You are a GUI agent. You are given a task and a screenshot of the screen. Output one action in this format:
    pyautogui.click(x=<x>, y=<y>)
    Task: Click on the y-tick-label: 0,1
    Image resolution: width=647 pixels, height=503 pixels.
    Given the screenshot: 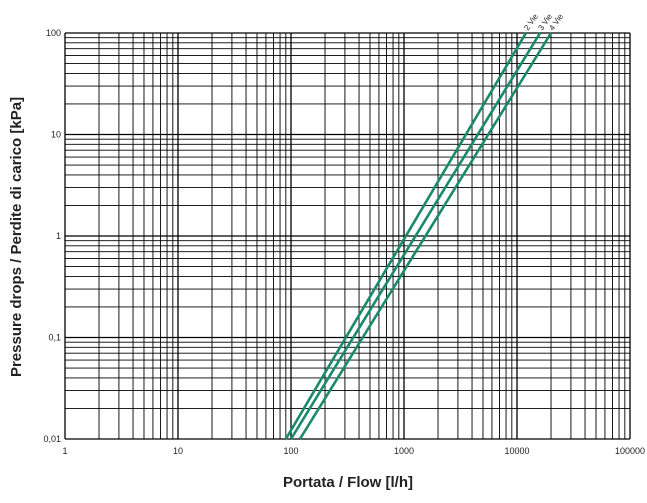 What is the action you would take?
    pyautogui.click(x=54, y=338)
    